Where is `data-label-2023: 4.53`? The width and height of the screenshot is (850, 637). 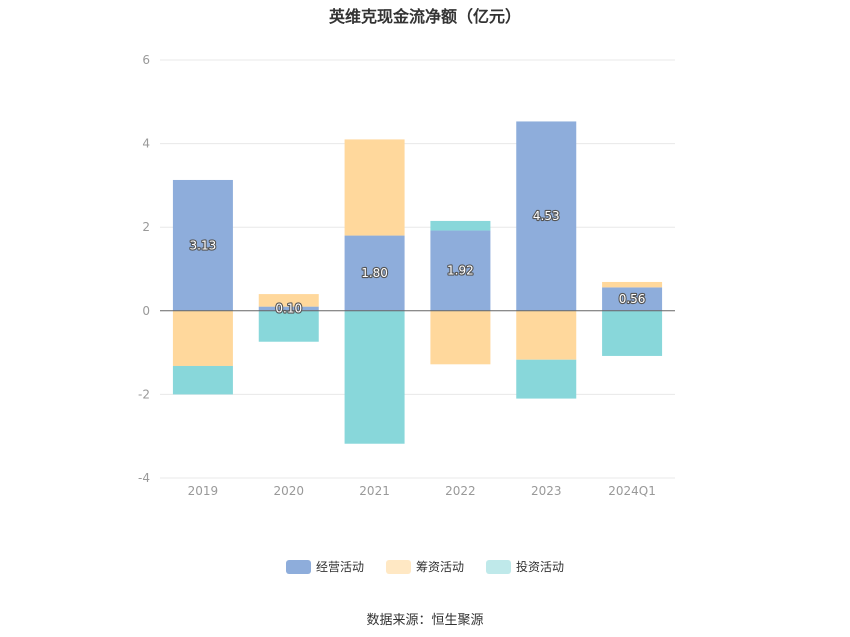
data-label-2023: 4.53 is located at coordinates (546, 216).